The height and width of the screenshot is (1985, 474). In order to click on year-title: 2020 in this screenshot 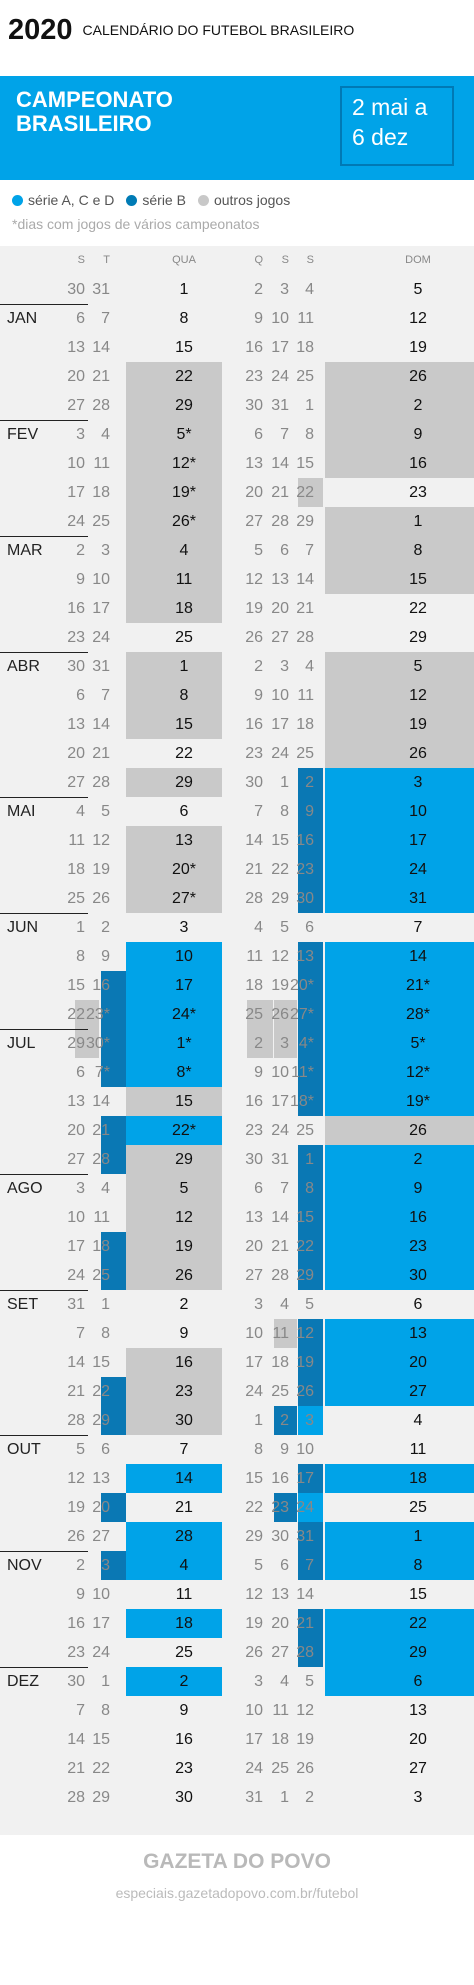, I will do `click(40, 29)`.